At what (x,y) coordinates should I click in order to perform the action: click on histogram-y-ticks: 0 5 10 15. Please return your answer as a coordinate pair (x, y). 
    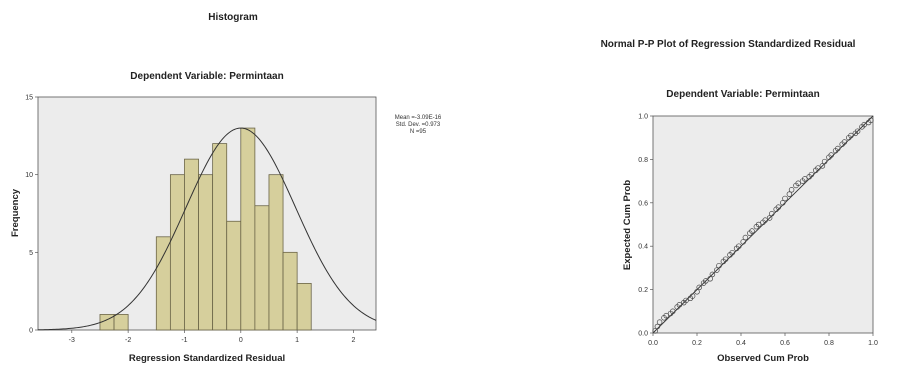
    Looking at the image, I should click on (31, 215).